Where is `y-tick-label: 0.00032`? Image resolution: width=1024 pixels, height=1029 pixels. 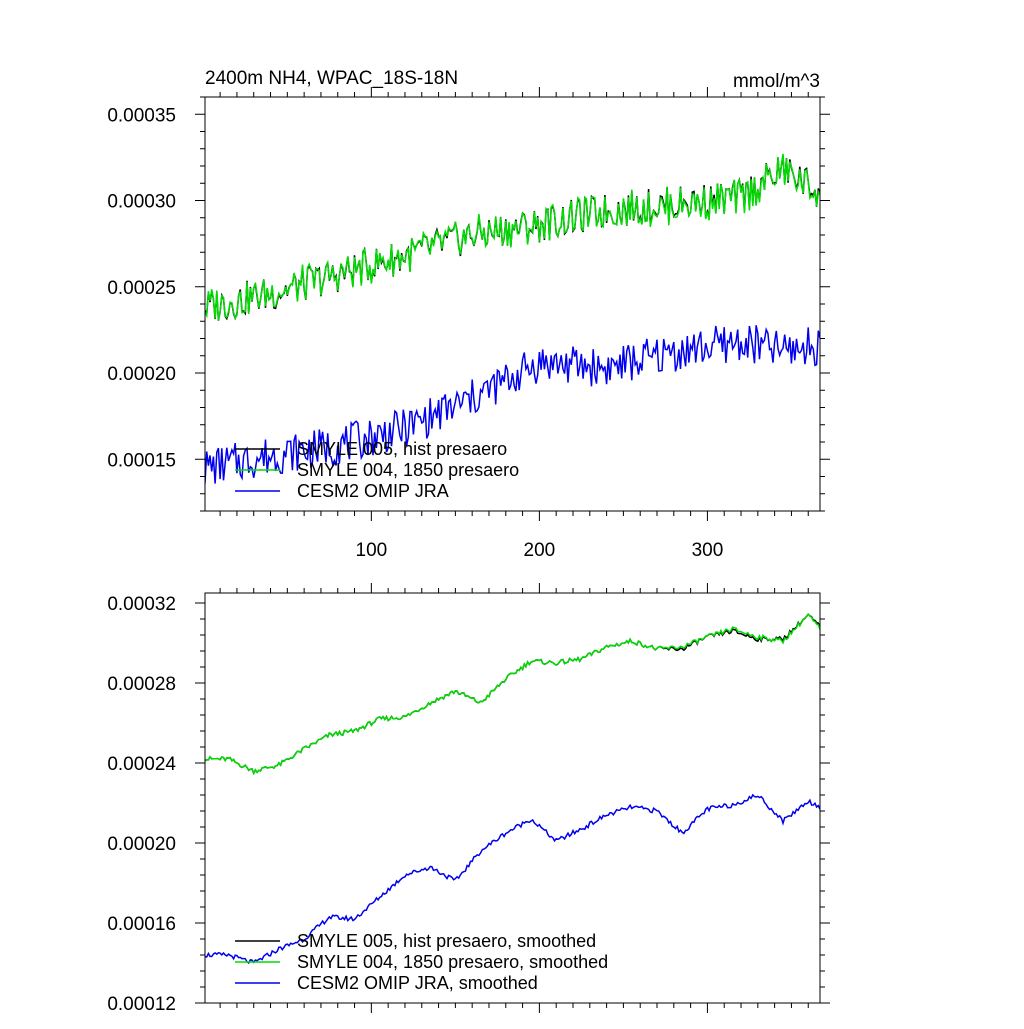
y-tick-label: 0.00032 is located at coordinates (141, 604).